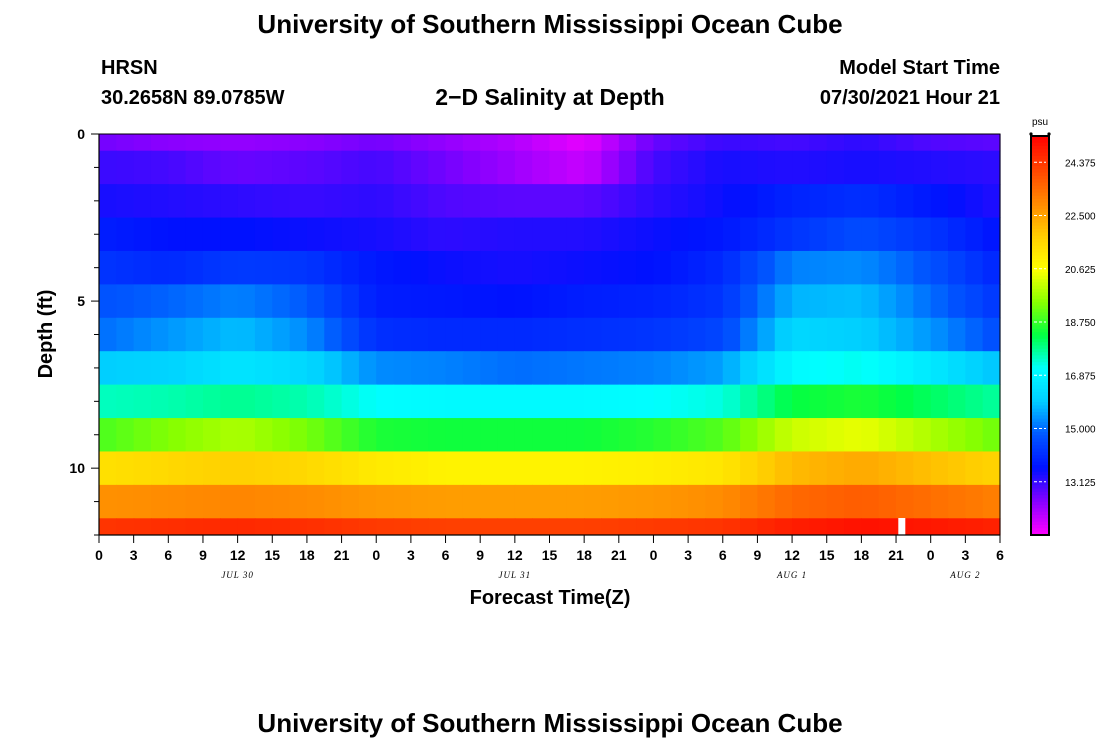 The width and height of the screenshot is (1100, 750). What do you see at coordinates (1000, 555) in the screenshot?
I see `x-tick-label: 6` at bounding box center [1000, 555].